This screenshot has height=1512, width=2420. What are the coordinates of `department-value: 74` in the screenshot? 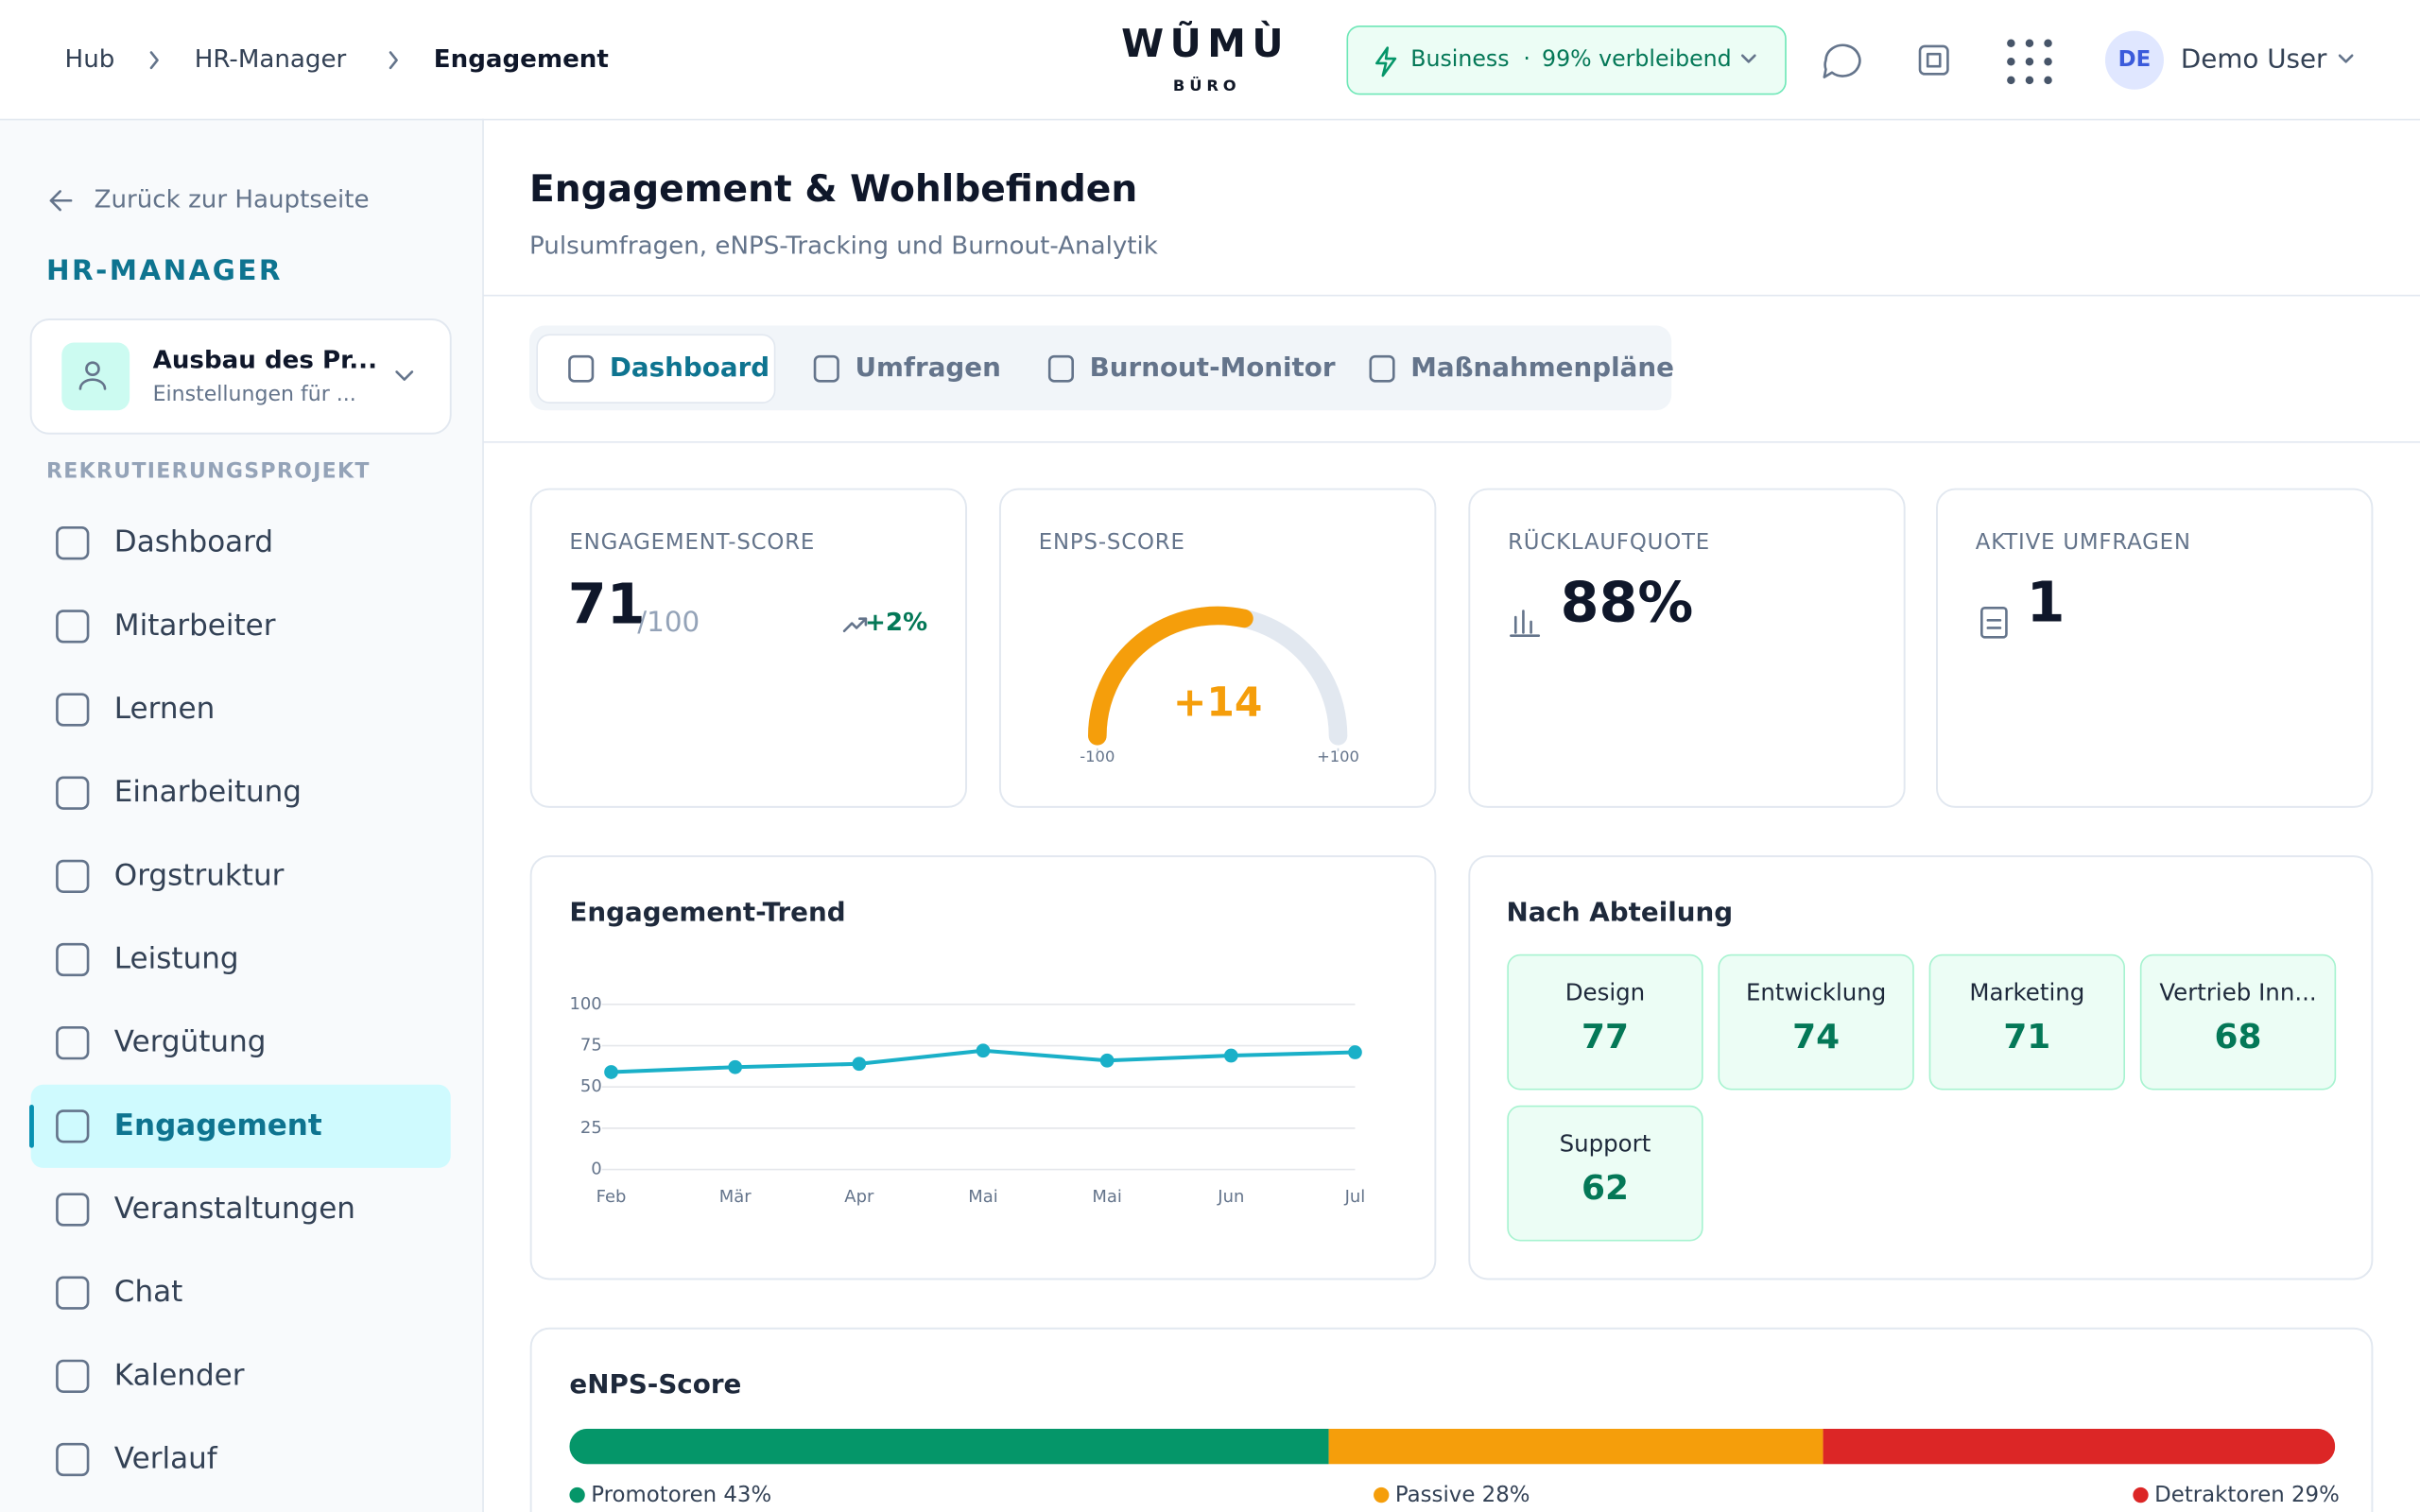 It's located at (1816, 1037).